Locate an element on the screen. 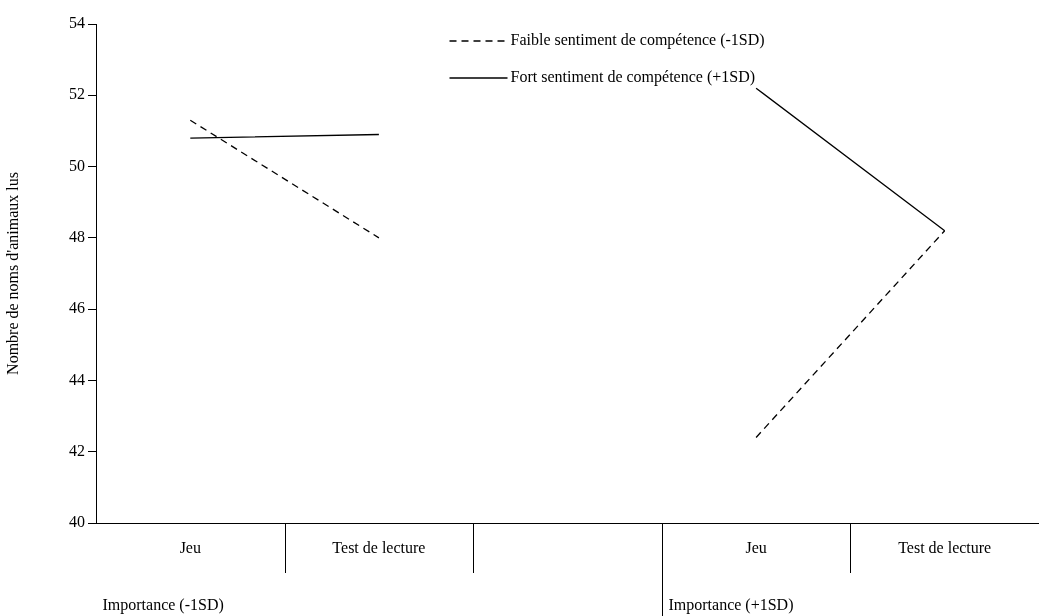 Image resolution: width=1039 pixels, height=616 pixels. y-tick-label: 48 is located at coordinates (77, 237).